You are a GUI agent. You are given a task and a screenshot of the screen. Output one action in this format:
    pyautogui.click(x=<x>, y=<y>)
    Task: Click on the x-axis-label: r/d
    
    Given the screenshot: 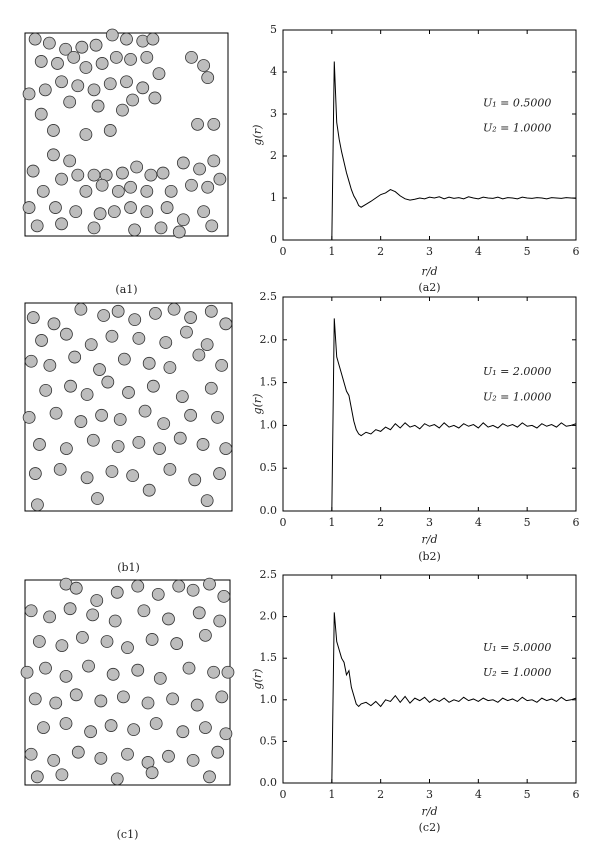 What is the action you would take?
    pyautogui.click(x=429, y=811)
    